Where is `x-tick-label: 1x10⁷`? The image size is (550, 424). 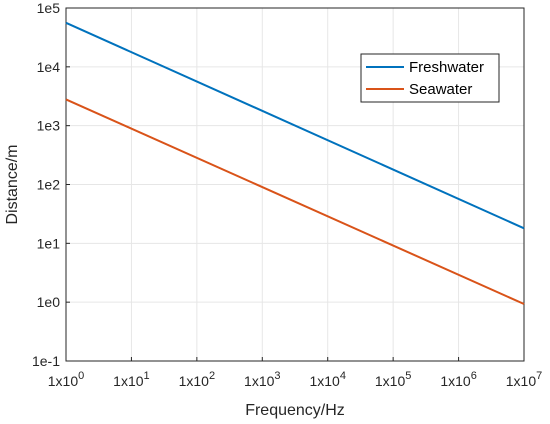
x-tick-label: 1x10⁷ is located at coordinates (524, 379).